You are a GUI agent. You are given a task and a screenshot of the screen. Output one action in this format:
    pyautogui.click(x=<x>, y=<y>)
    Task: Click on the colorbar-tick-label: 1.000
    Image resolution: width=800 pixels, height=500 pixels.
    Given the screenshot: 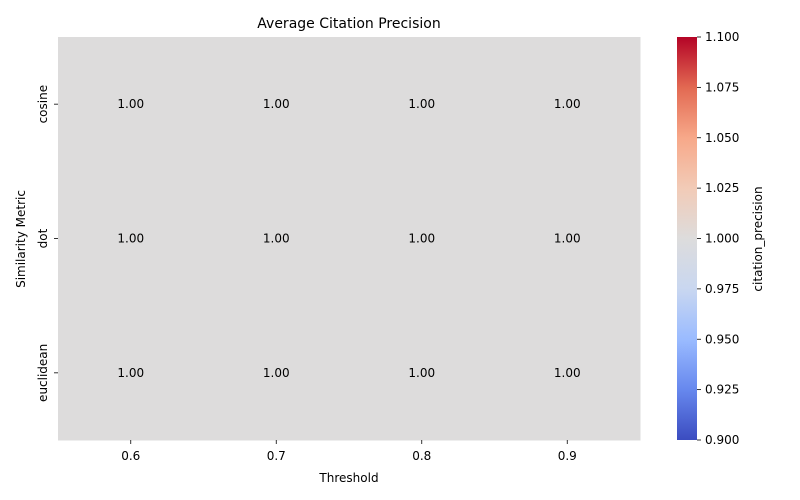 What is the action you would take?
    pyautogui.click(x=722, y=239)
    